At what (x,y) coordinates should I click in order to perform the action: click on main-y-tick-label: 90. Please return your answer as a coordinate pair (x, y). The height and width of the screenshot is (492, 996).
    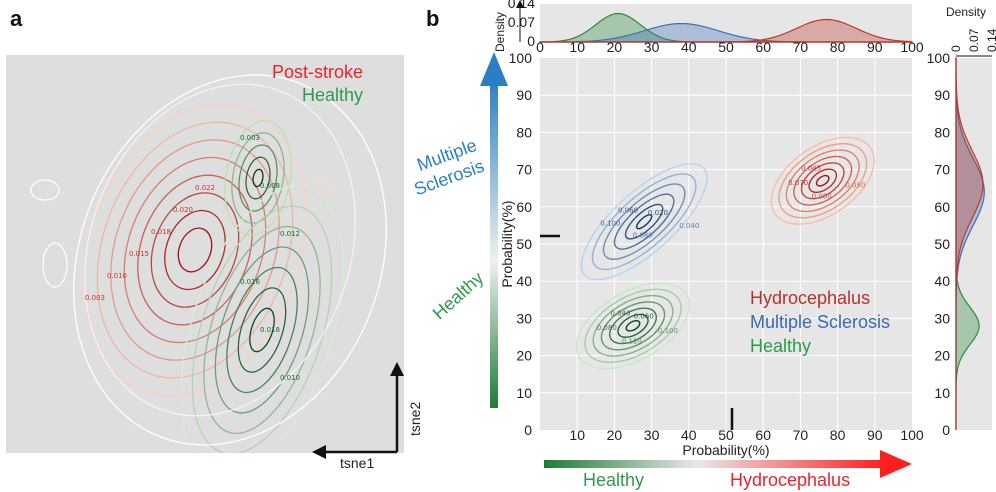
    Looking at the image, I should click on (524, 95).